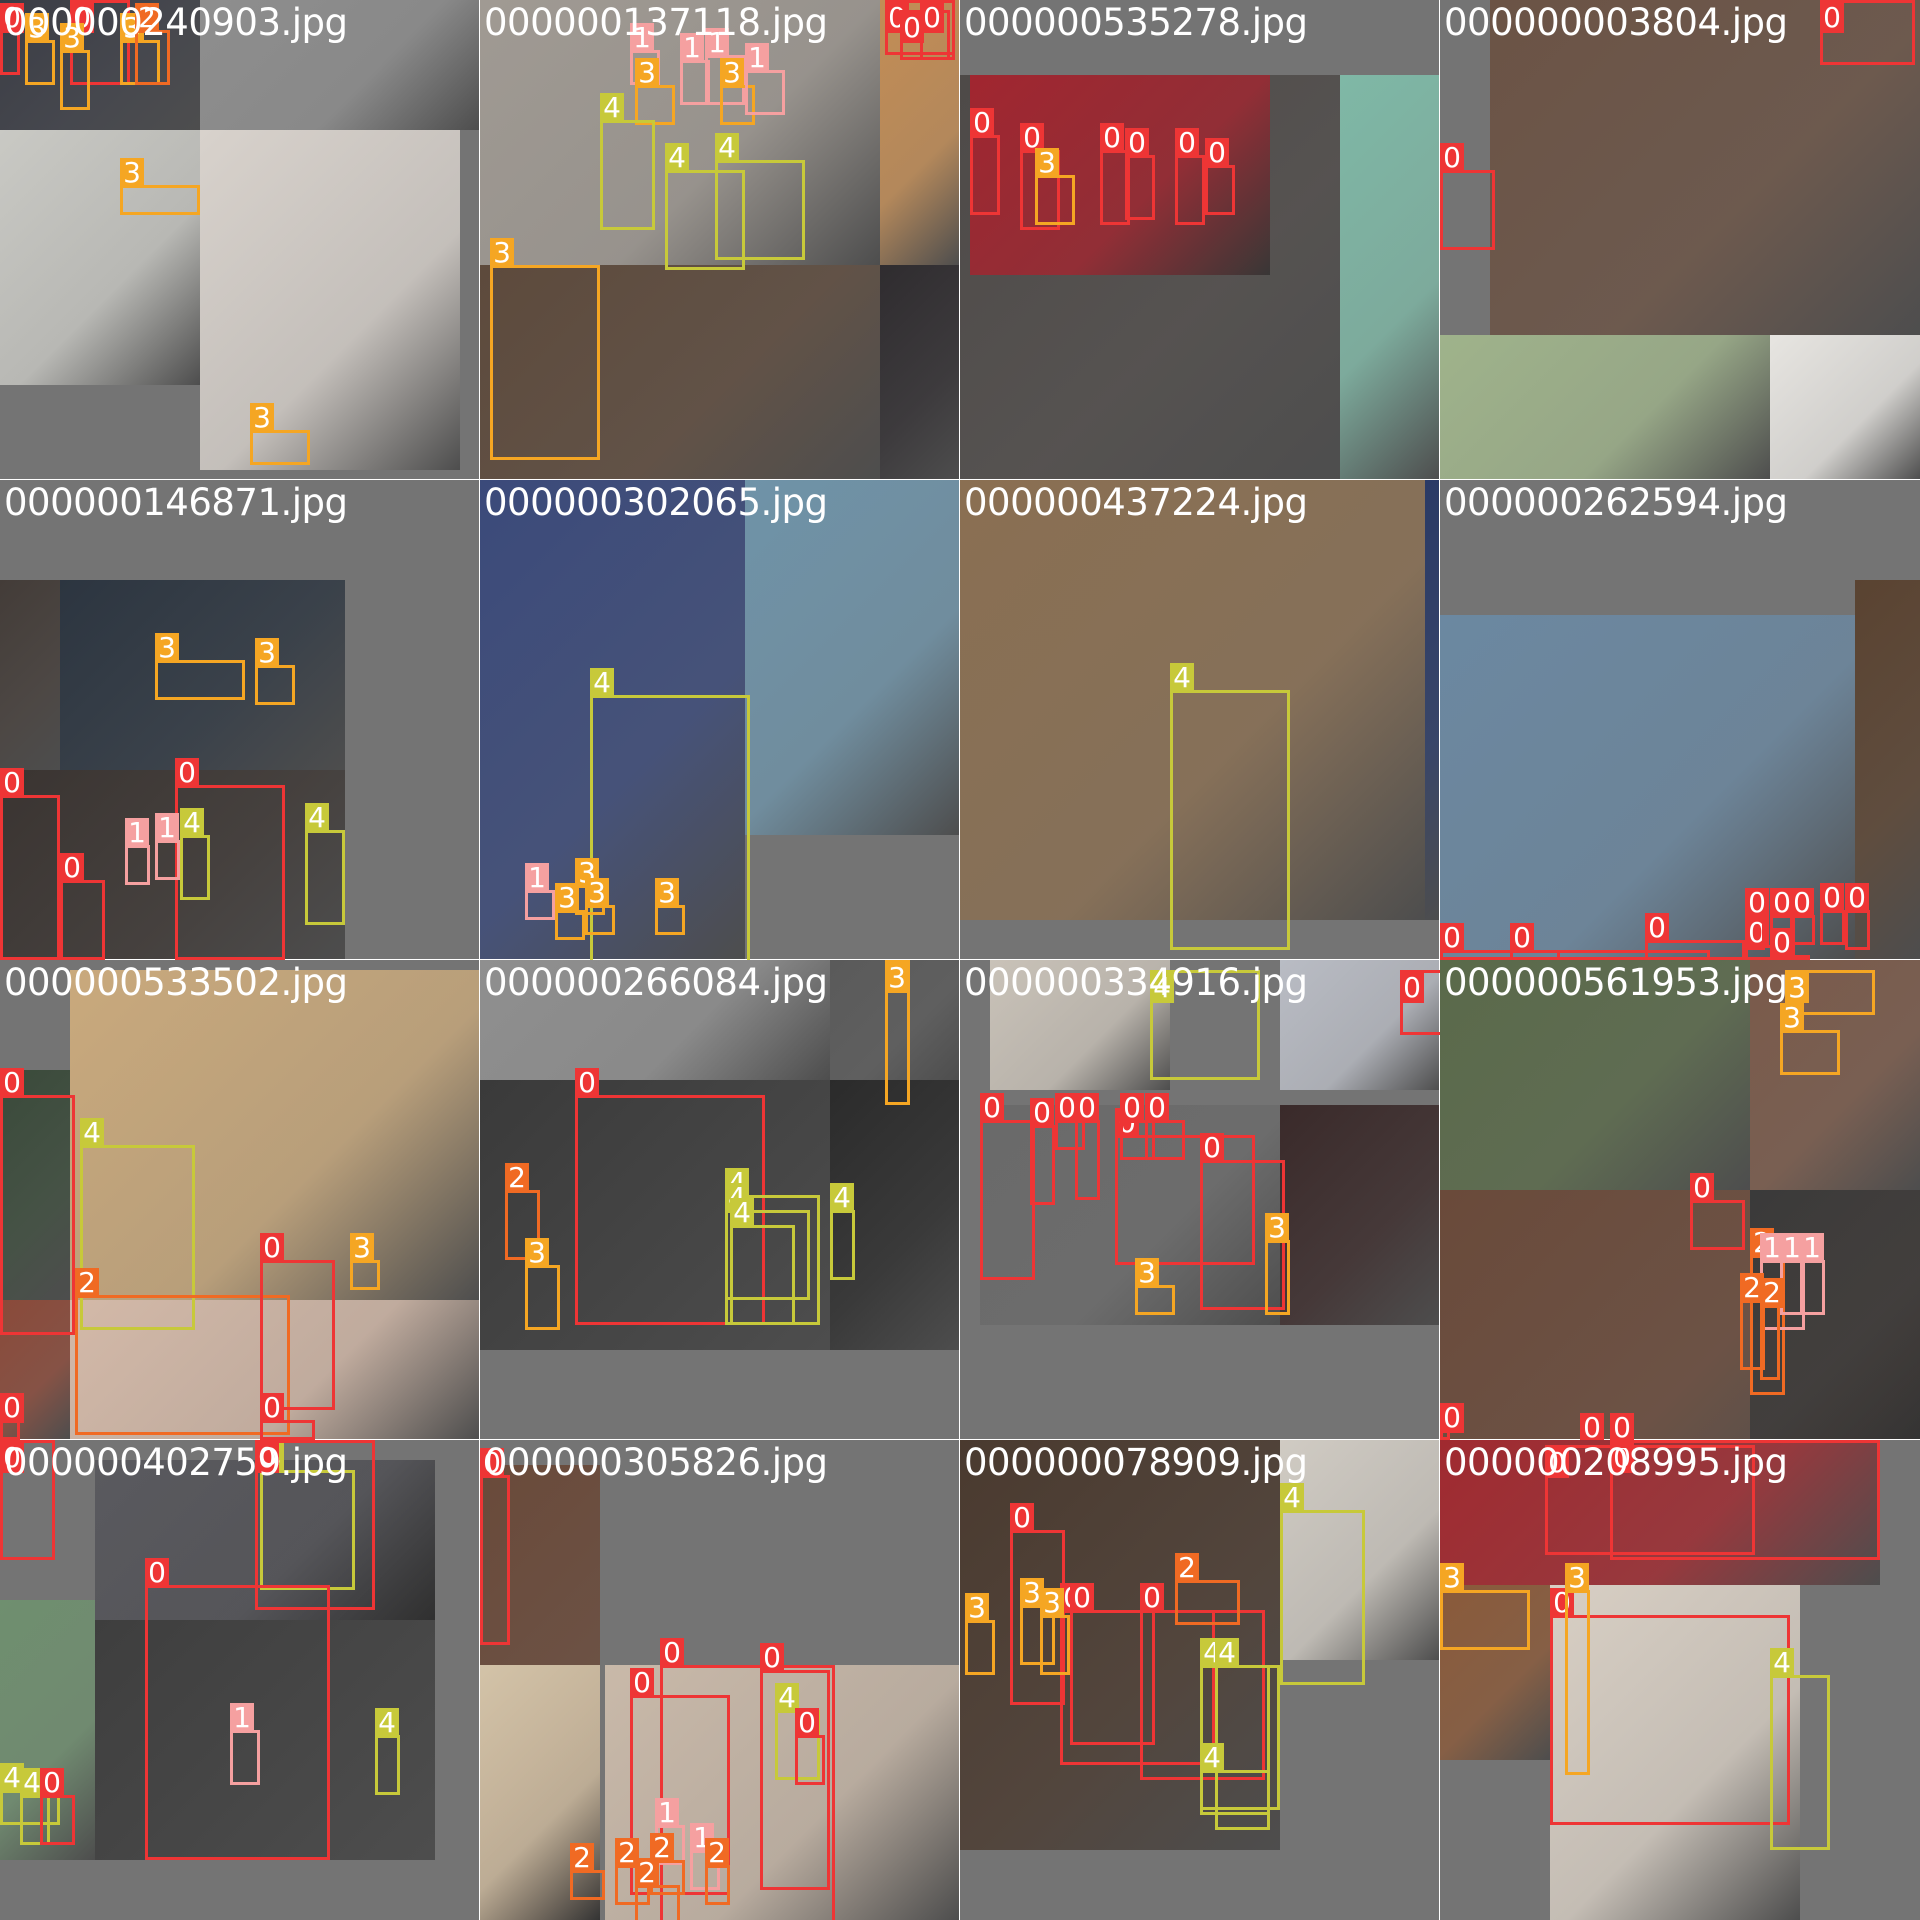 The image size is (1920, 1920). I want to click on tile-filename: 000000334916.jpg, so click(1136, 982).